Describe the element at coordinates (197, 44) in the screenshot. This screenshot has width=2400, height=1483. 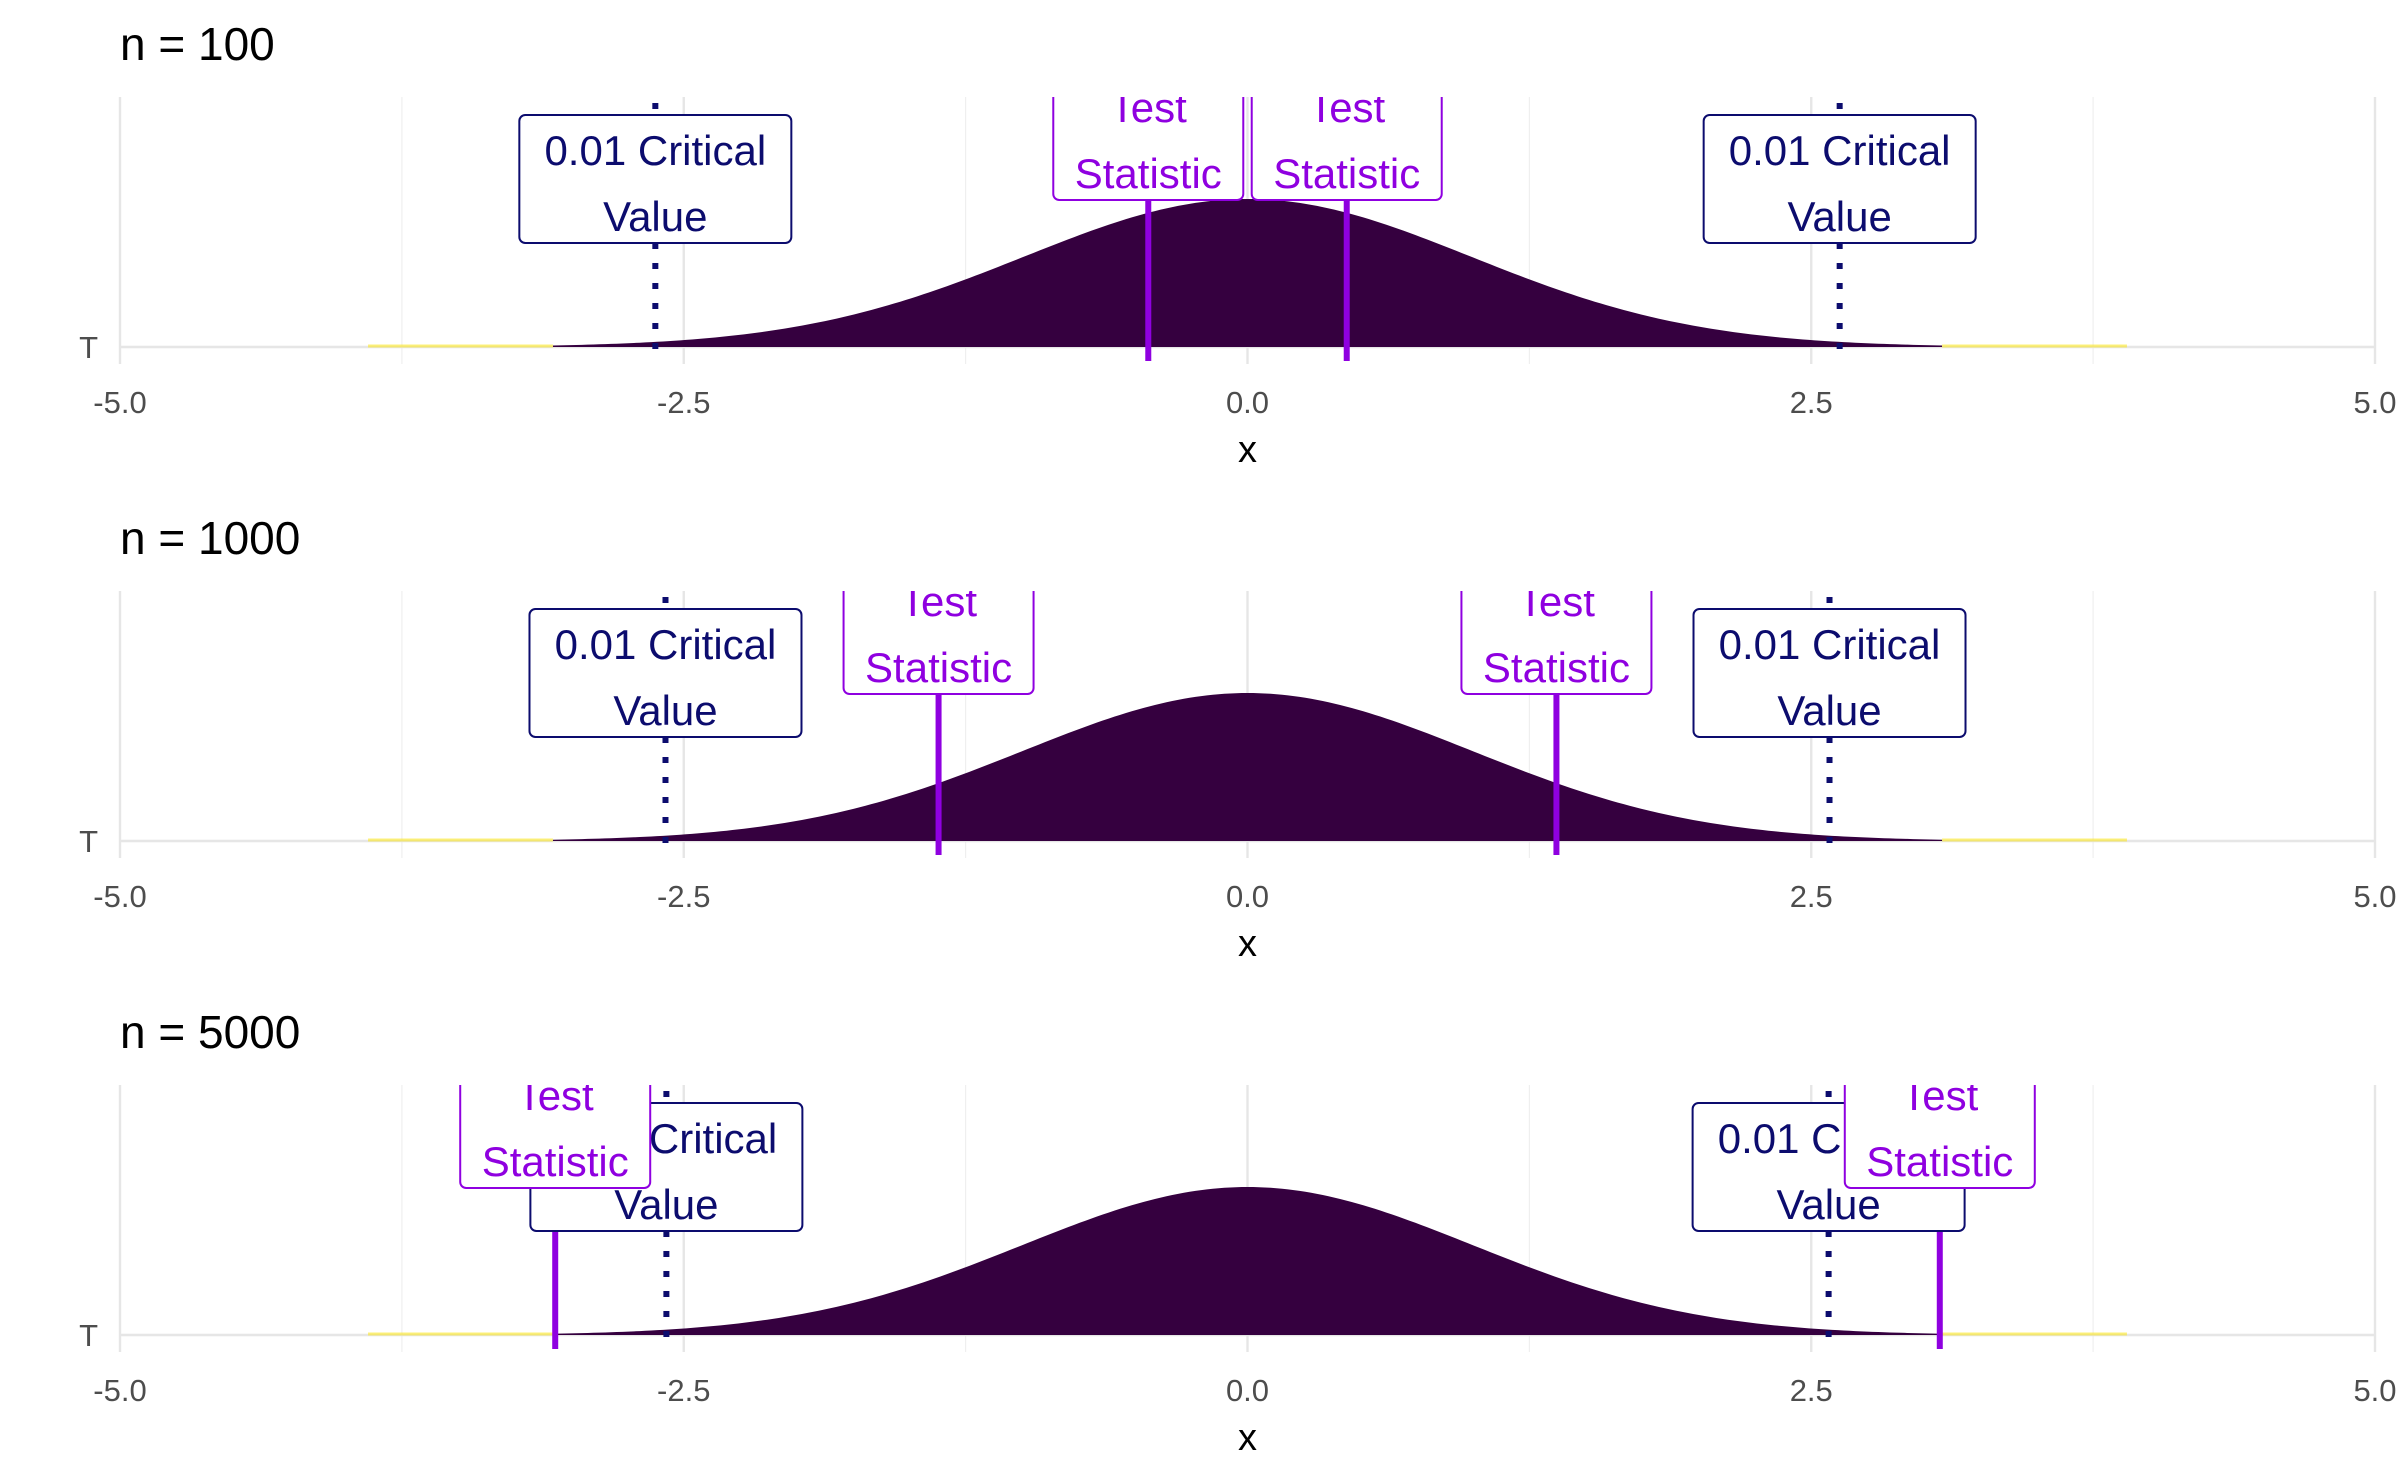
I see `panel-title: n = 100` at that location.